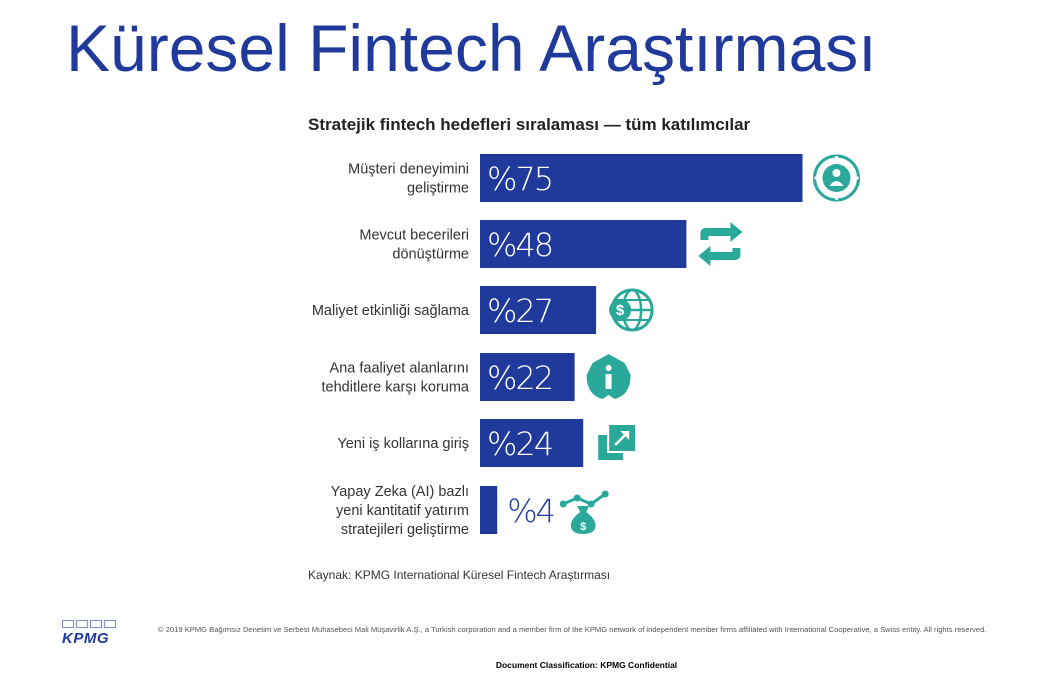 Image resolution: width=1053 pixels, height=680 pixels. Describe the element at coordinates (631, 310) in the screenshot. I see `globe-dollar-icon: $` at that location.